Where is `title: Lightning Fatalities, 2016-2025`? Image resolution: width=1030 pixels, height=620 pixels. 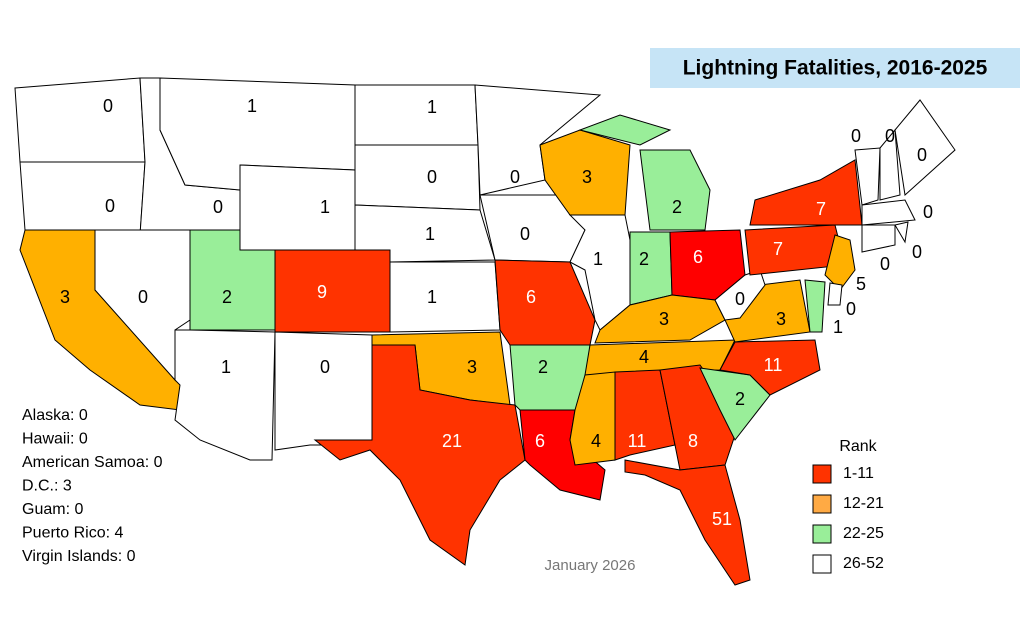
title: Lightning Fatalities, 2016-2025 is located at coordinates (835, 68).